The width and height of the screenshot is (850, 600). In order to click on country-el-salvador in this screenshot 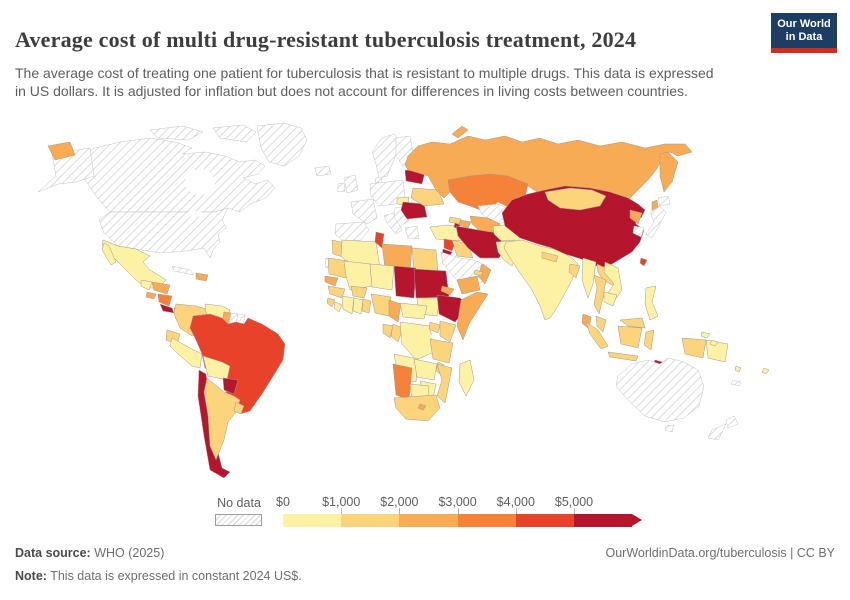, I will do `click(151, 295)`.